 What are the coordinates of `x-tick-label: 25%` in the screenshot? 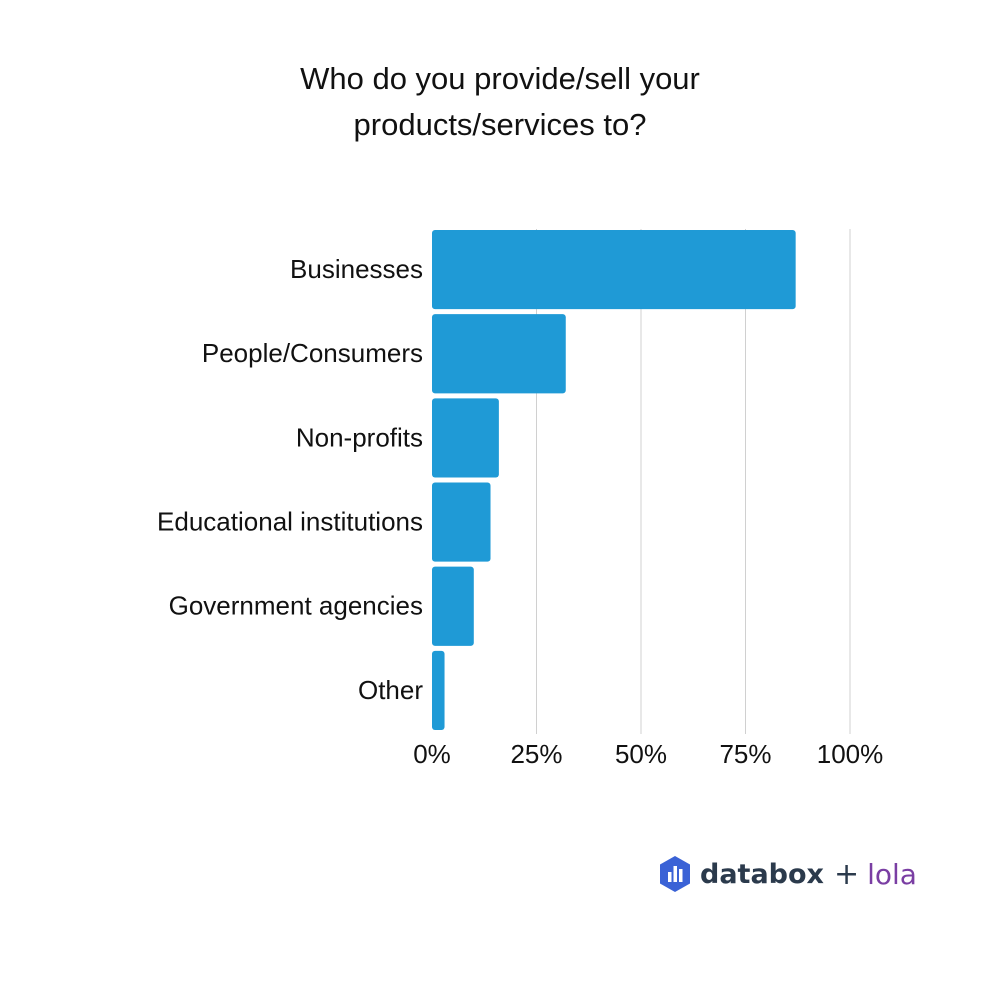 It's located at (536, 754).